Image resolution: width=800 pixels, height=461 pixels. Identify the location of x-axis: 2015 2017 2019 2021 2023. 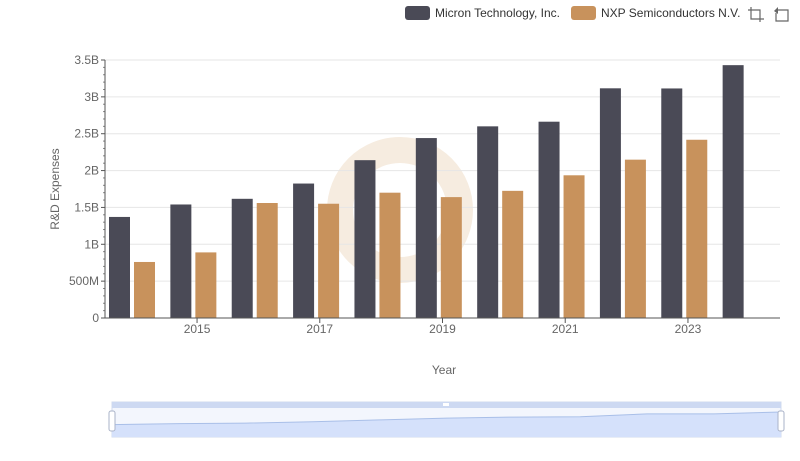
(442, 326).